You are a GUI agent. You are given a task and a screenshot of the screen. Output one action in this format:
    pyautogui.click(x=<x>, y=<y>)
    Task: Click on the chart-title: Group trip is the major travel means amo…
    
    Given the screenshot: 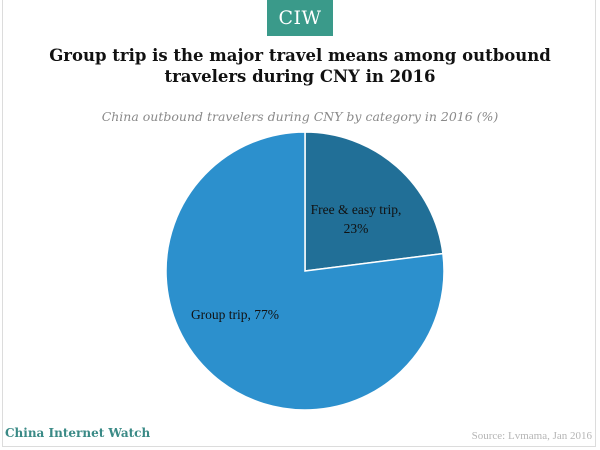 What is the action you would take?
    pyautogui.click(x=300, y=66)
    